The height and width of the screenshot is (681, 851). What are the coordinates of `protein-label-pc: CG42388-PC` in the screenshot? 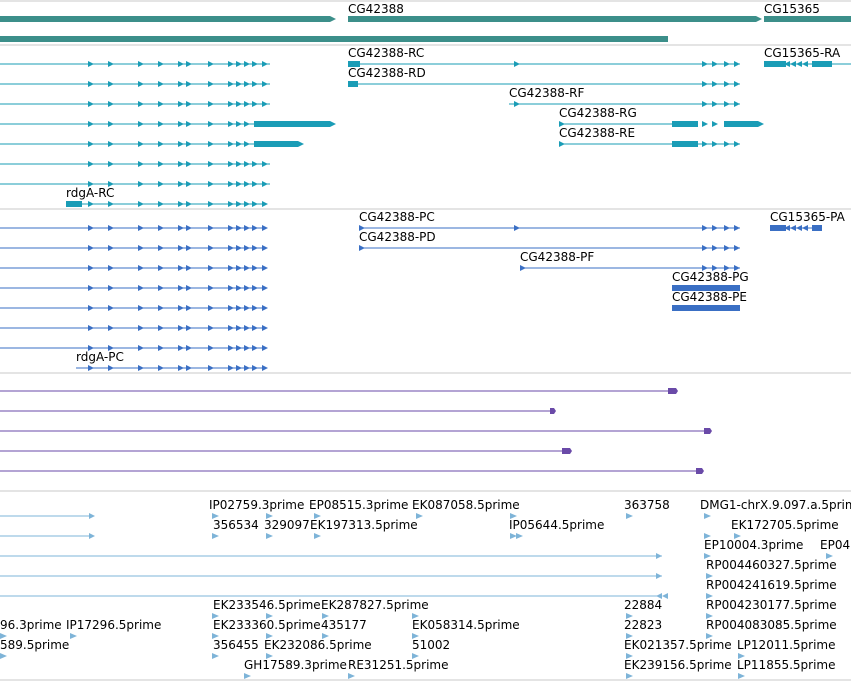 It's located at (397, 217).